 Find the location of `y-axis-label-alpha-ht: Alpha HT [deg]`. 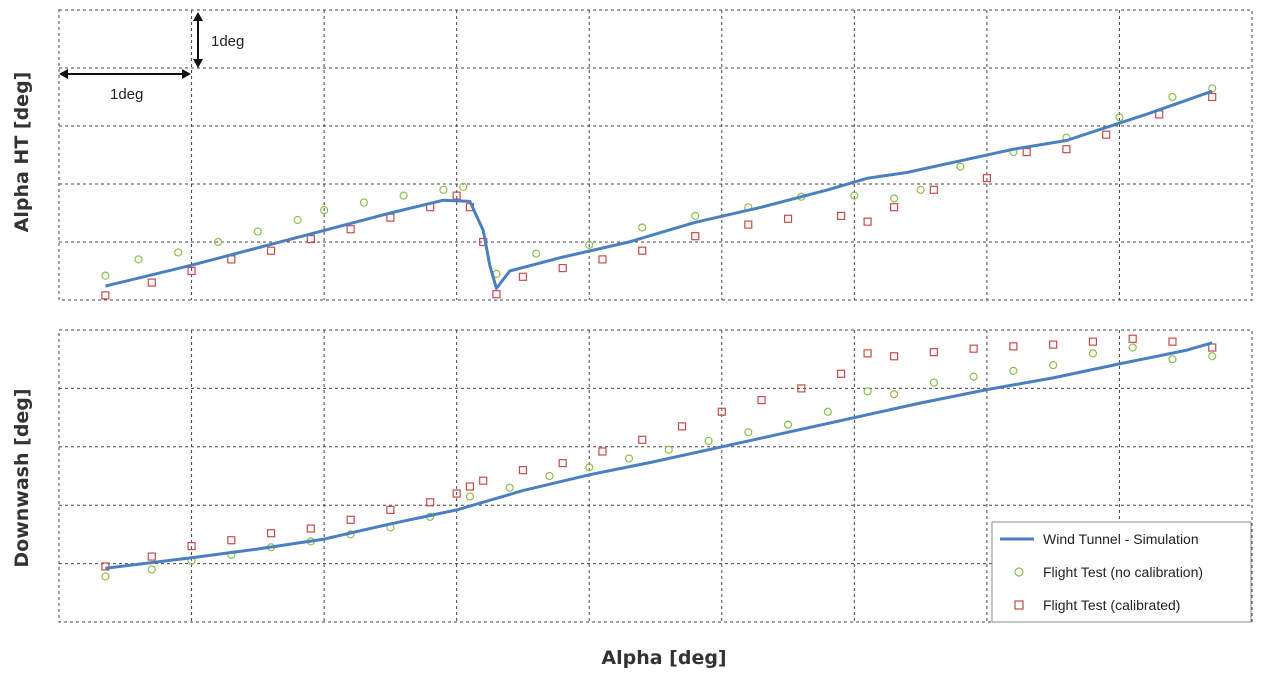

y-axis-label-alpha-ht: Alpha HT [deg] is located at coordinates (22, 152).